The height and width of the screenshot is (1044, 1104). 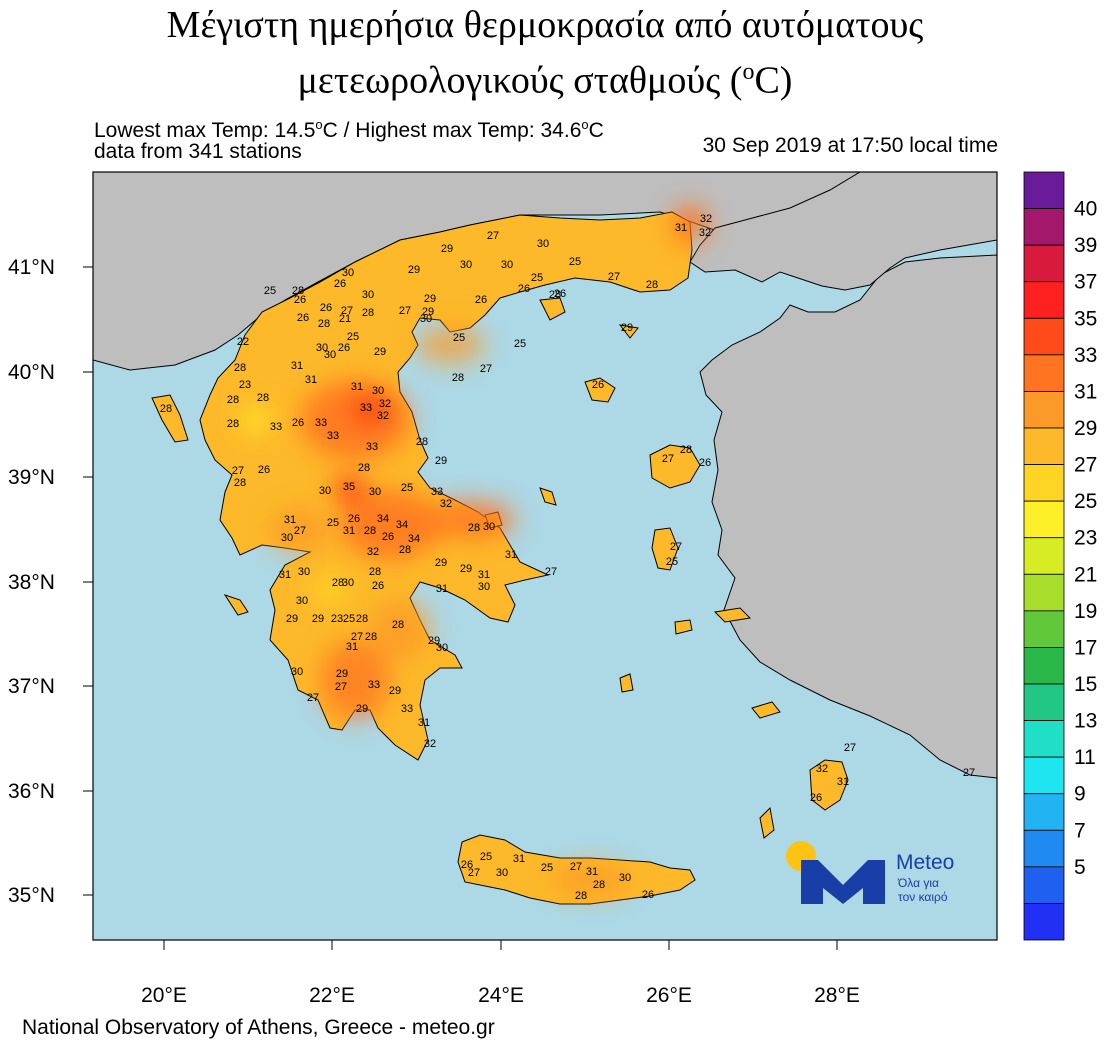 What do you see at coordinates (848, 516) in the screenshot?
I see `turkey-land` at bounding box center [848, 516].